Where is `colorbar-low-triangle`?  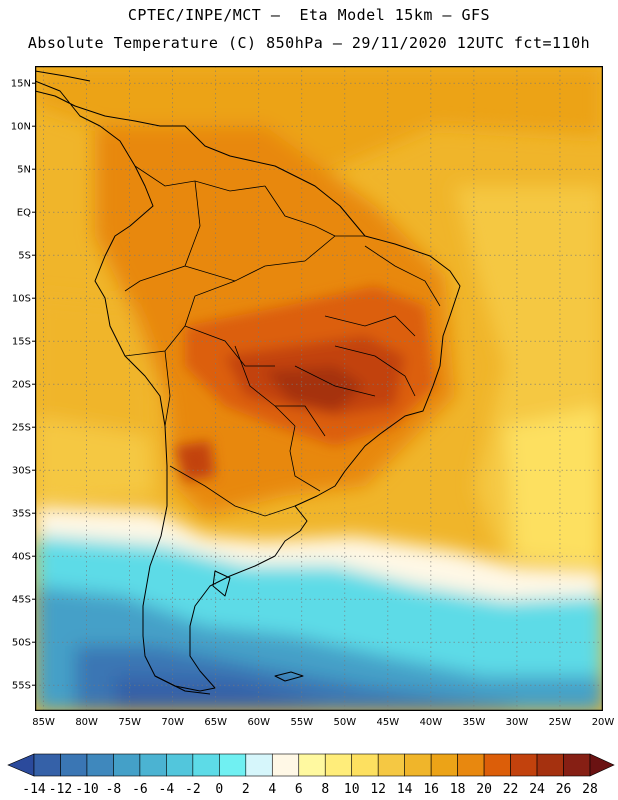
colorbar-low-triangle is located at coordinates (21, 765).